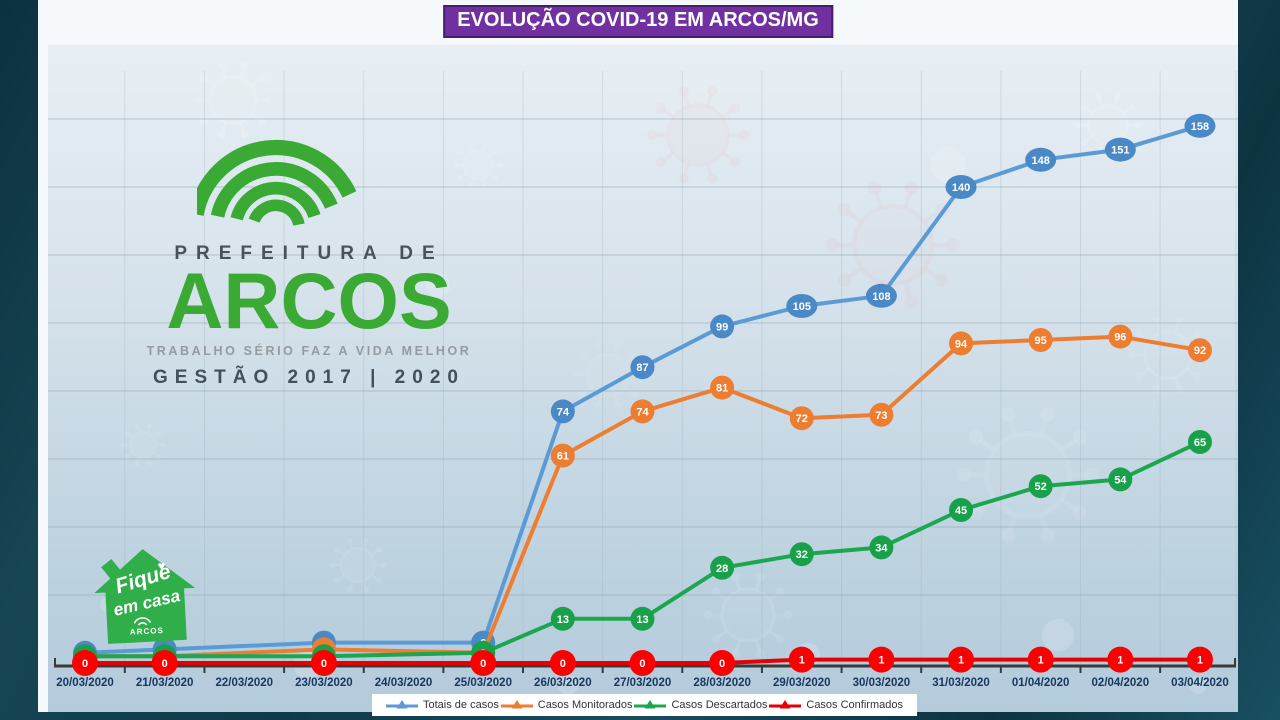 This screenshot has width=1280, height=720. What do you see at coordinates (802, 683) in the screenshot?
I see `x-axis-label: 29/03/2020` at bounding box center [802, 683].